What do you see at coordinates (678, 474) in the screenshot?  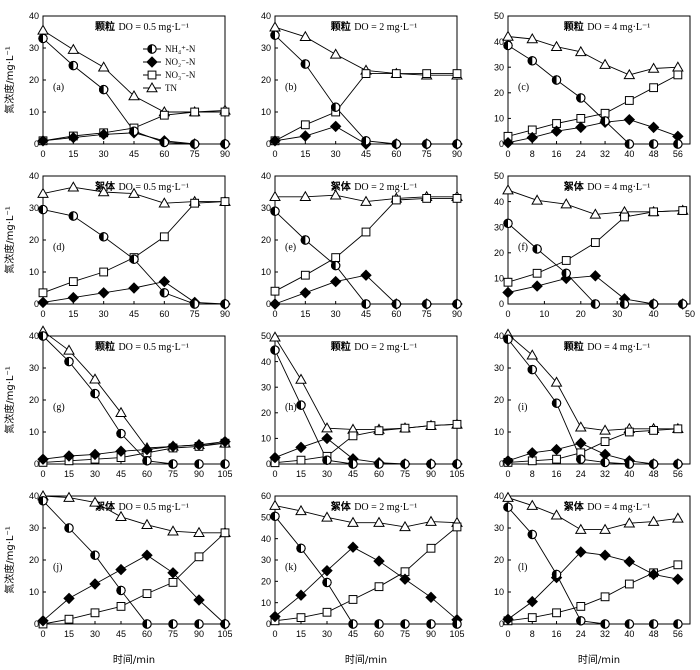 I see `x-tick-label: 56` at bounding box center [678, 474].